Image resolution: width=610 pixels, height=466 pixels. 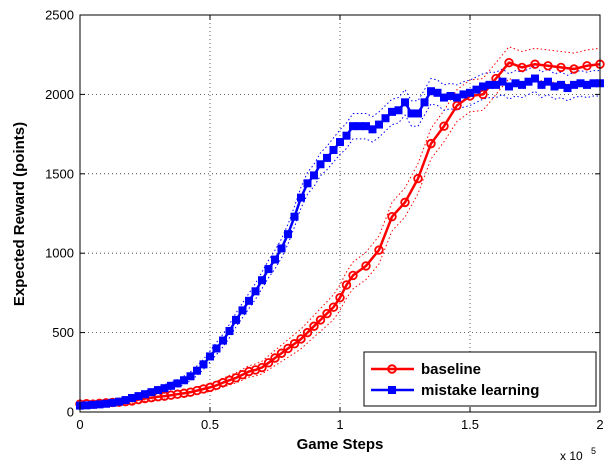 I want to click on x-tick-label: 2, so click(x=599, y=424).